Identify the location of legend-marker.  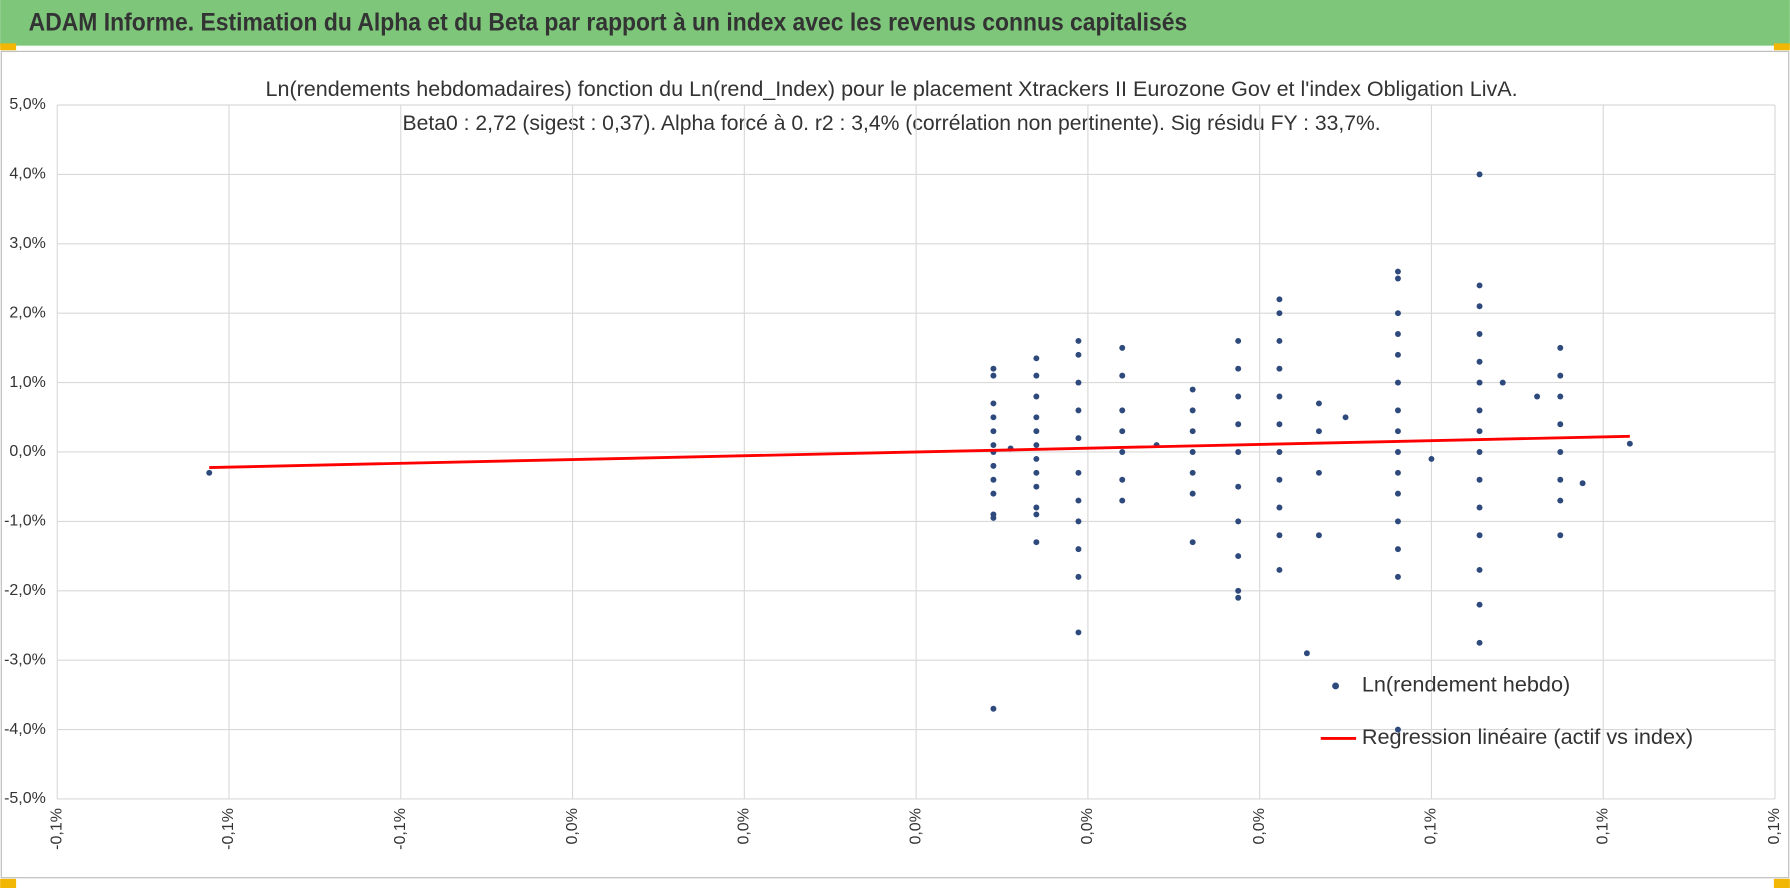
(1335, 686).